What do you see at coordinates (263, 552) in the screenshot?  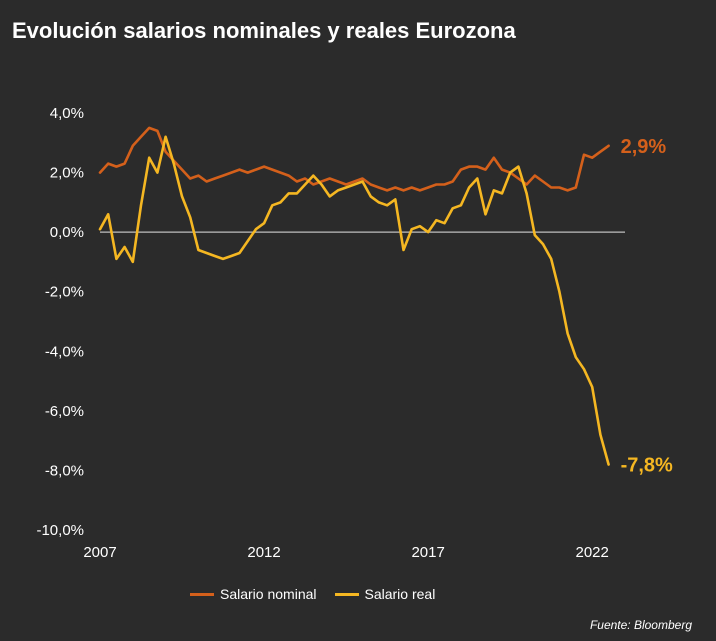 I see `x-tick-label: 2012` at bounding box center [263, 552].